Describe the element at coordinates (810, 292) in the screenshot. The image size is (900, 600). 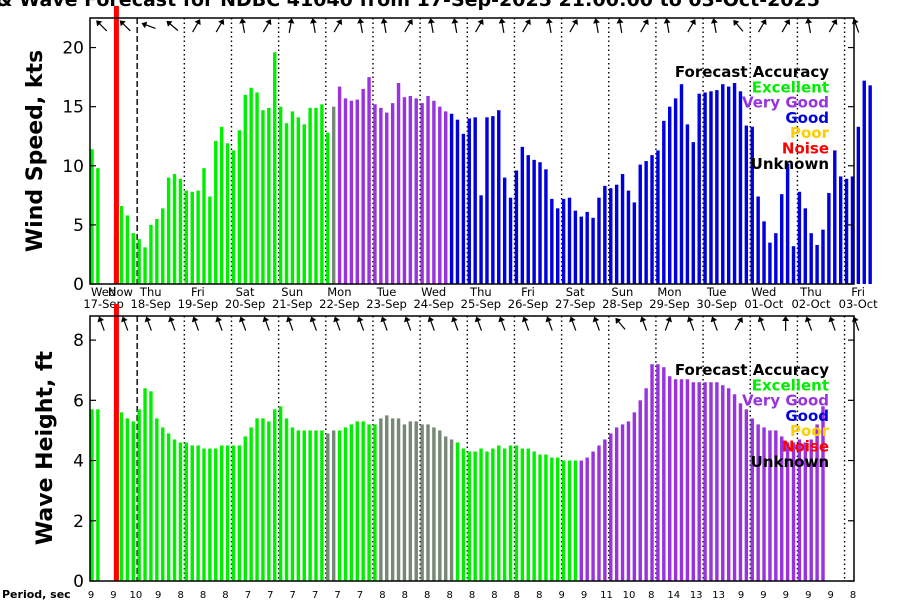
I see `day-name: Thu` at that location.